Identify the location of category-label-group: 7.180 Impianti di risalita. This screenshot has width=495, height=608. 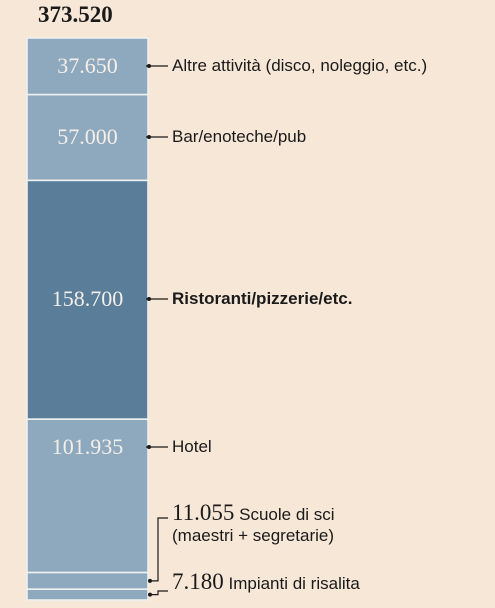
(274, 581).